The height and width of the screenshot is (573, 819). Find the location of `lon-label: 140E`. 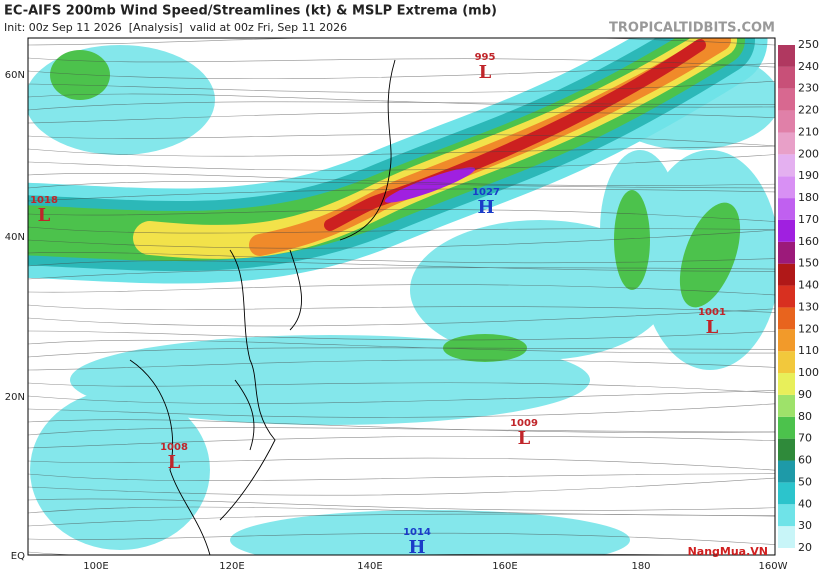

lon-label: 140E is located at coordinates (369, 566).